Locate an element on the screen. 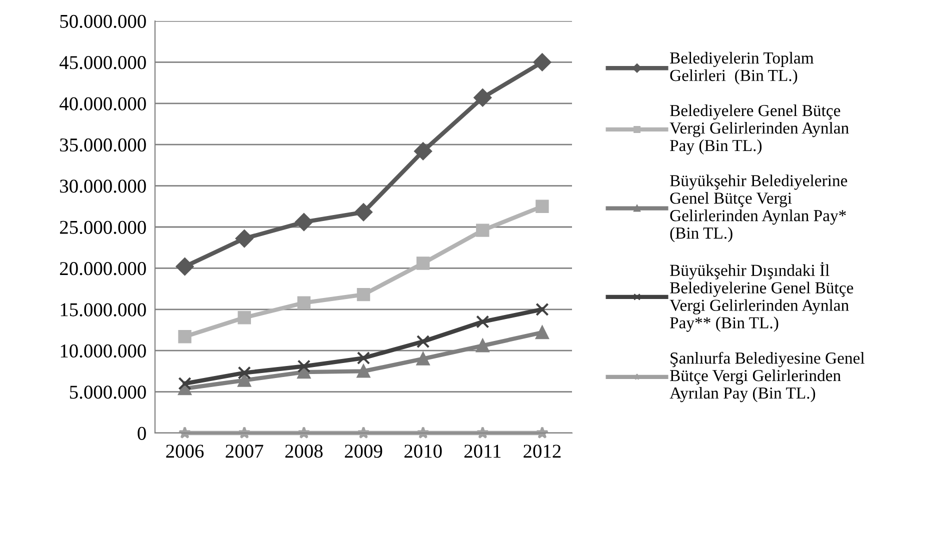 This screenshot has width=934, height=533. y-tick-label: 25.000.000 is located at coordinates (103, 227).